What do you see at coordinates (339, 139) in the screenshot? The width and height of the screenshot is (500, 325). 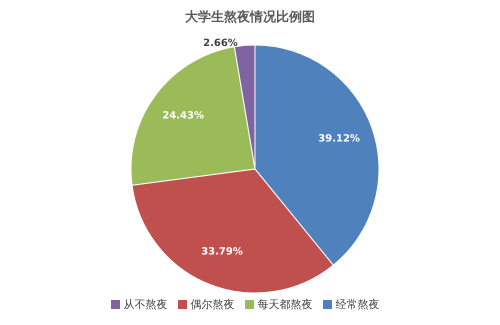 I see `data-label: 39.12%` at bounding box center [339, 139].